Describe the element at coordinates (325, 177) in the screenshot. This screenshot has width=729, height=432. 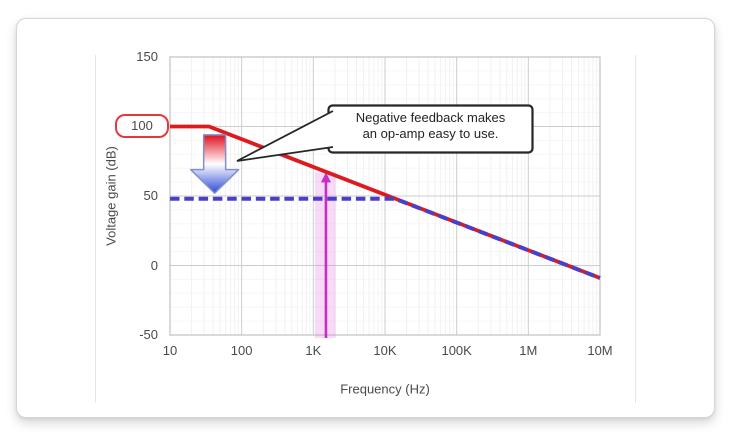
I see `frequency-marker-arrowhead` at that location.